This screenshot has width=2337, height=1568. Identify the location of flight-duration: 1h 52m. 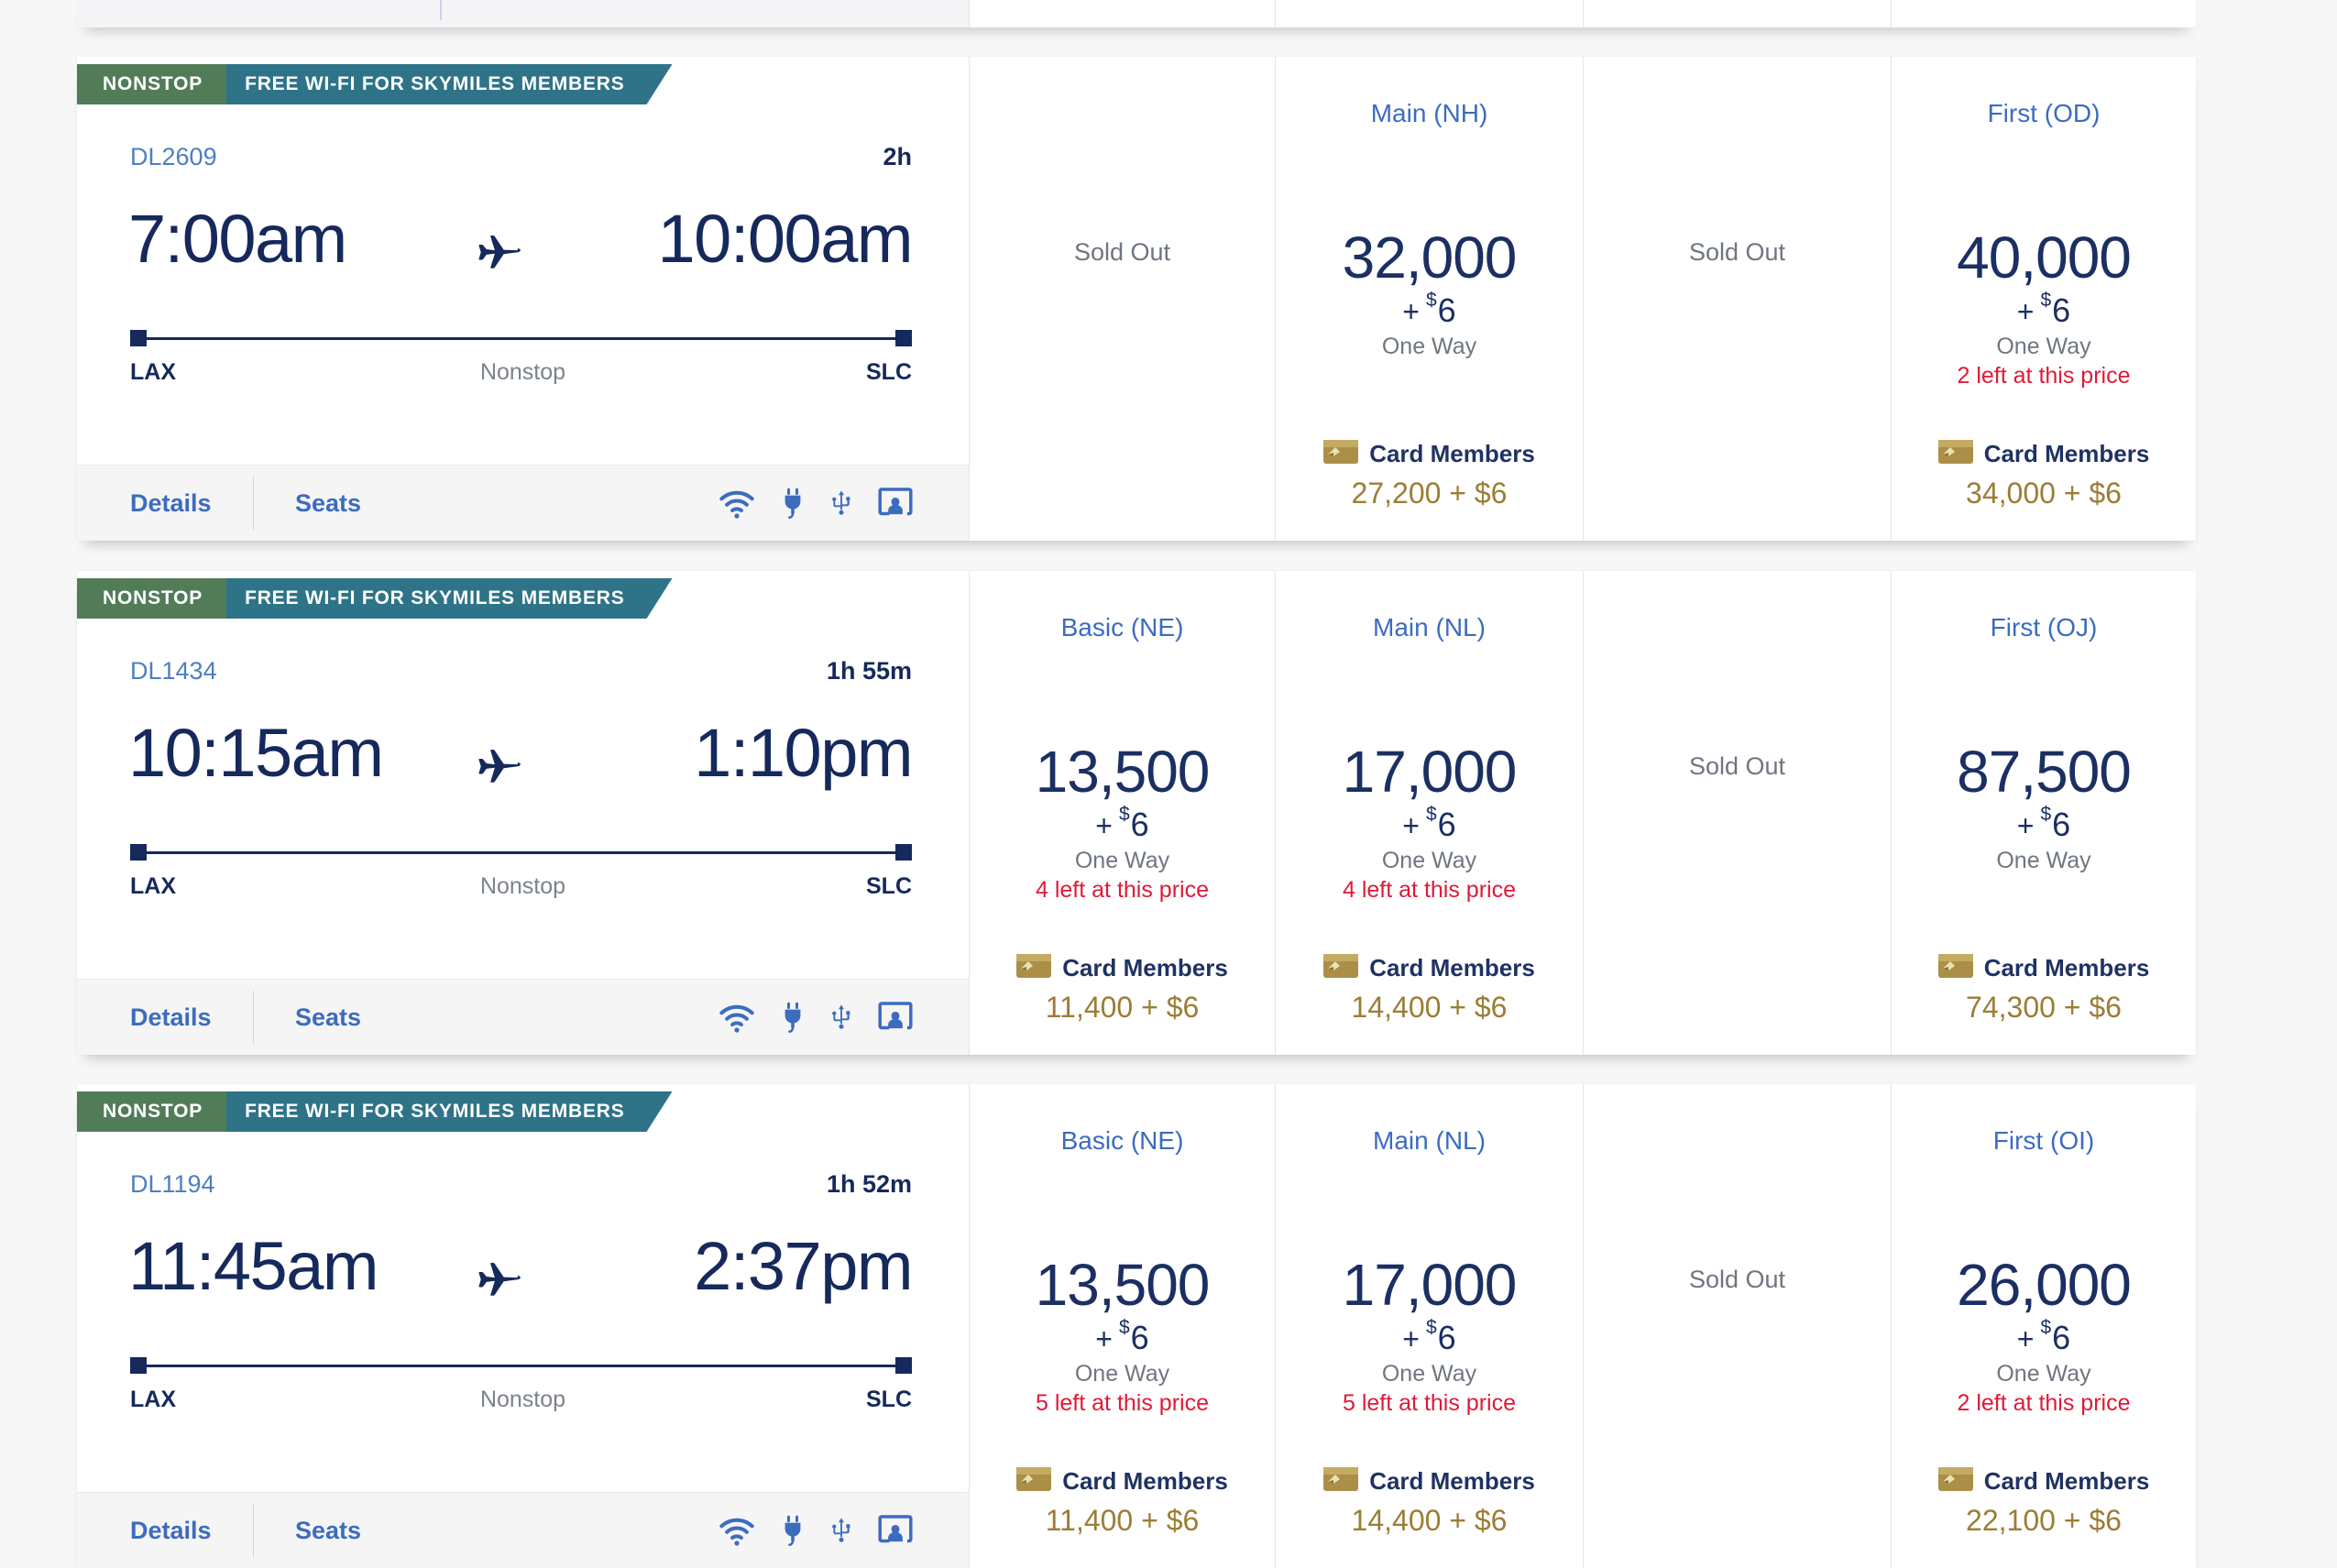
(869, 1184).